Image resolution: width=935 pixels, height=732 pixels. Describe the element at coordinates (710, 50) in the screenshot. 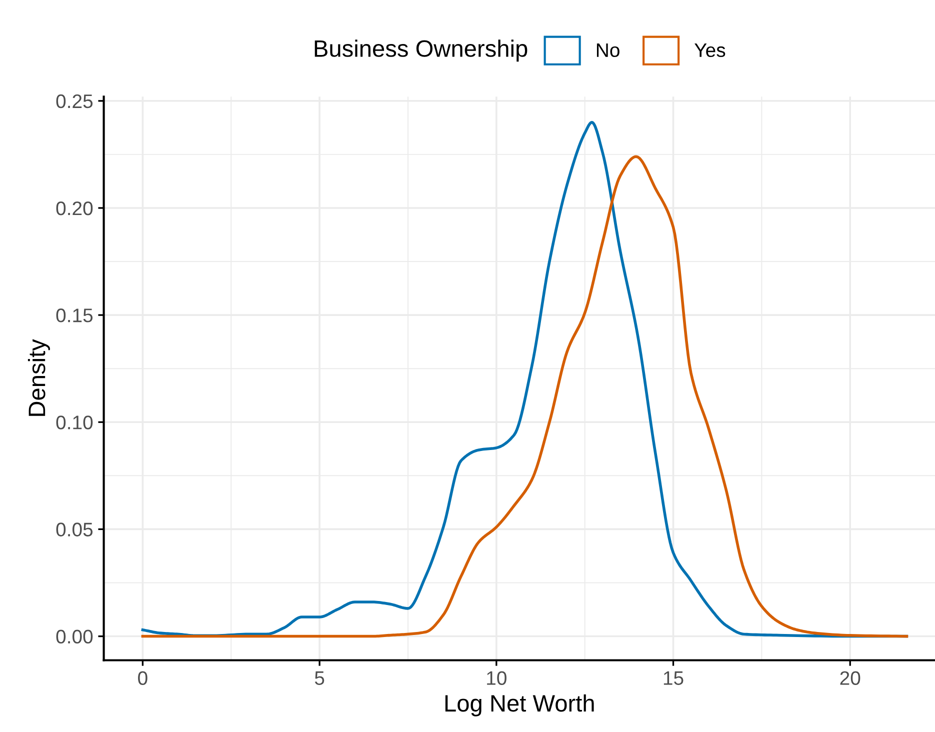

I see `legend-label: Yes` at that location.